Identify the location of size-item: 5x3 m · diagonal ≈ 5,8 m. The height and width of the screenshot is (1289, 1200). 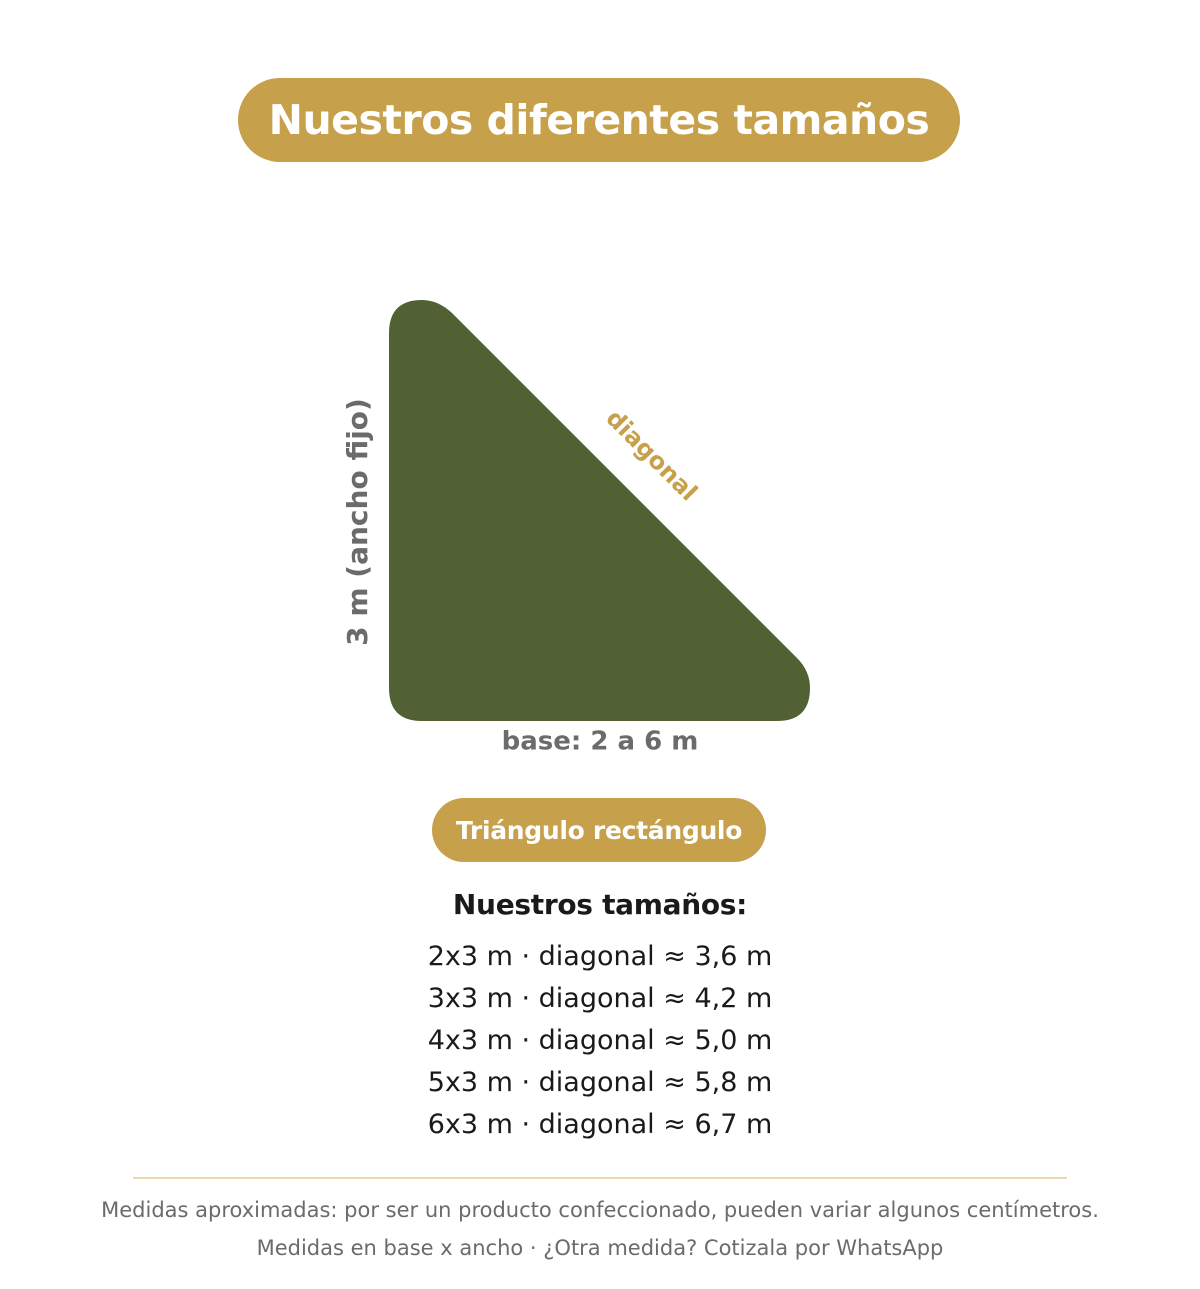
(600, 1082).